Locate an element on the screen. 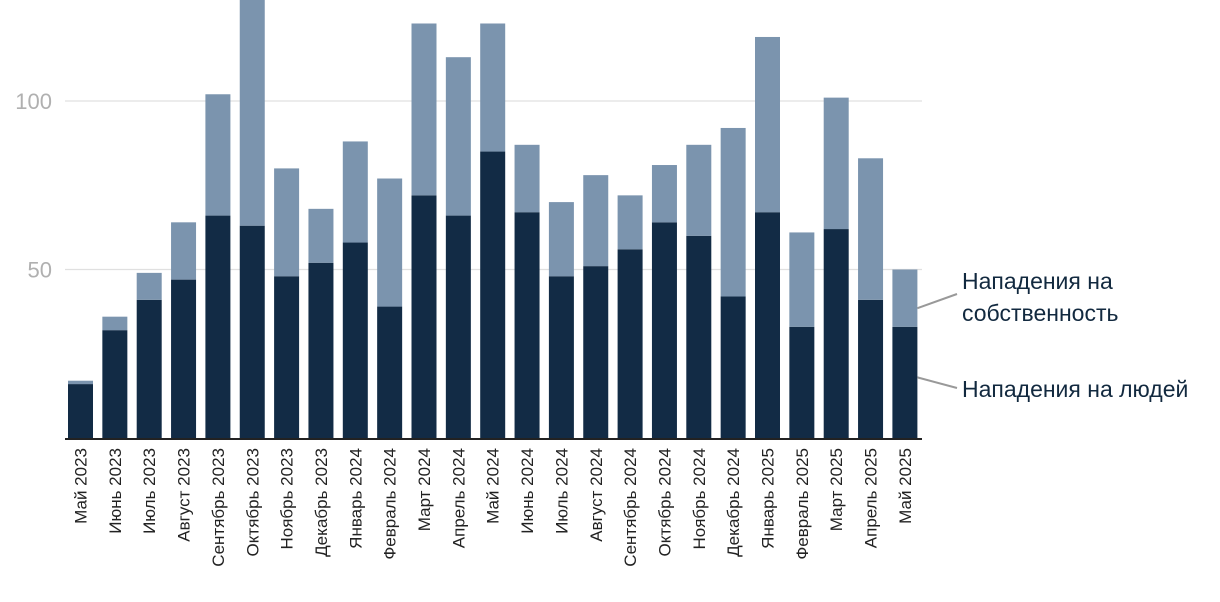 This screenshot has width=1220, height=602. x-tick-label: Июль 2024 is located at coordinates (561, 491).